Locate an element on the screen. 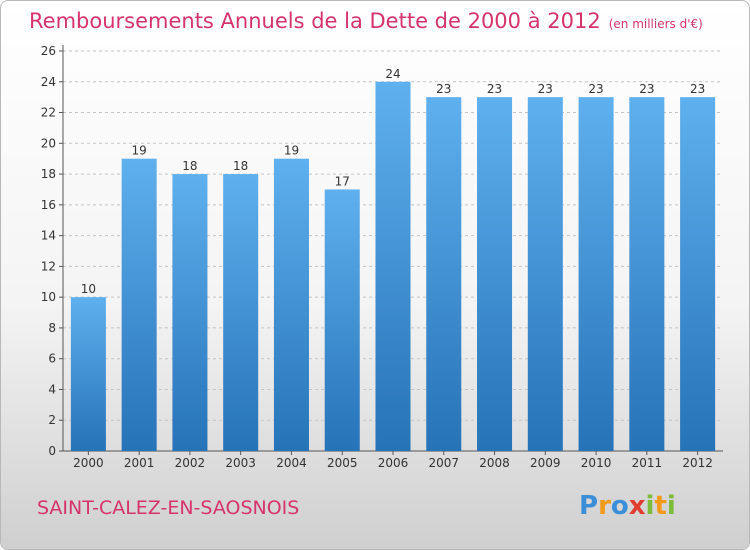 This screenshot has width=750, height=550. x-tick-label: 2010 is located at coordinates (596, 463).